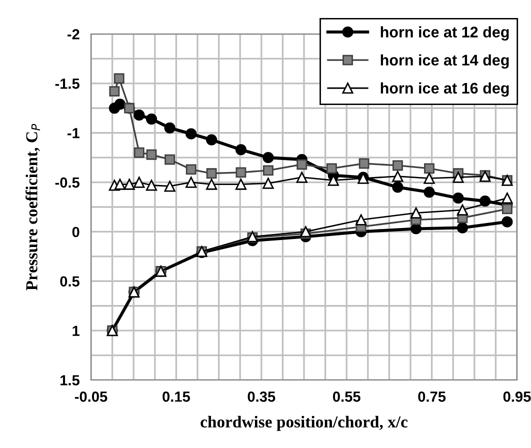 This screenshot has height=448, width=531. What do you see at coordinates (517, 396) in the screenshot?
I see `x-tick-label: 0.95` at bounding box center [517, 396].